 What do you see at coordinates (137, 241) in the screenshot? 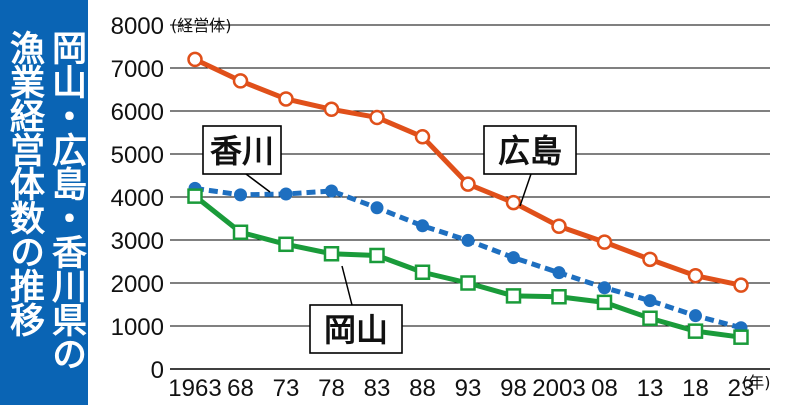
I see `y-tick-label-3000: 3000` at bounding box center [137, 241].